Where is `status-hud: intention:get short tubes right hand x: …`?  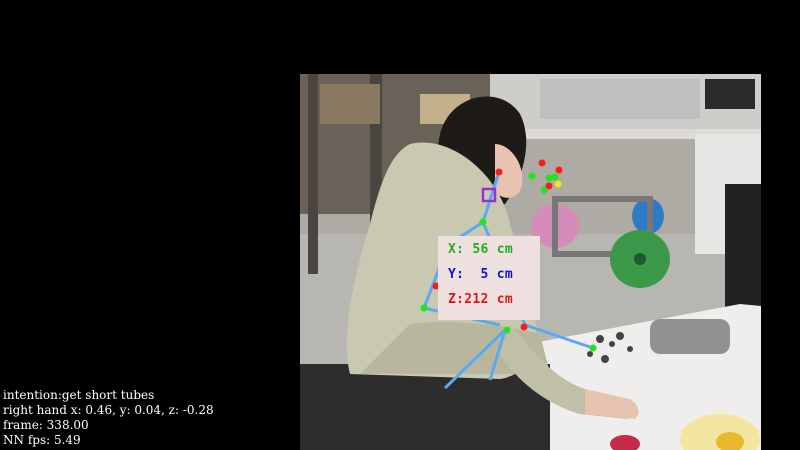 status-hud: intention:get short tubes right hand x: … is located at coordinates (108, 418).